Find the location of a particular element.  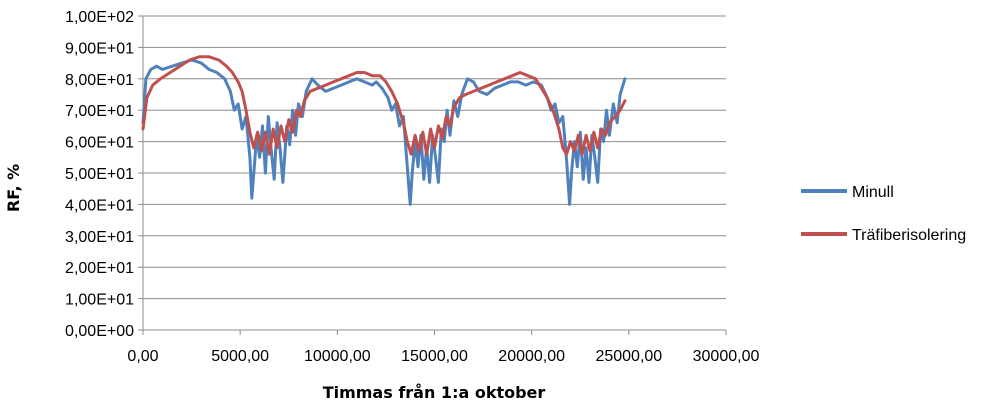

y-tick-label-1: 1,00E+01 is located at coordinates (99, 300).